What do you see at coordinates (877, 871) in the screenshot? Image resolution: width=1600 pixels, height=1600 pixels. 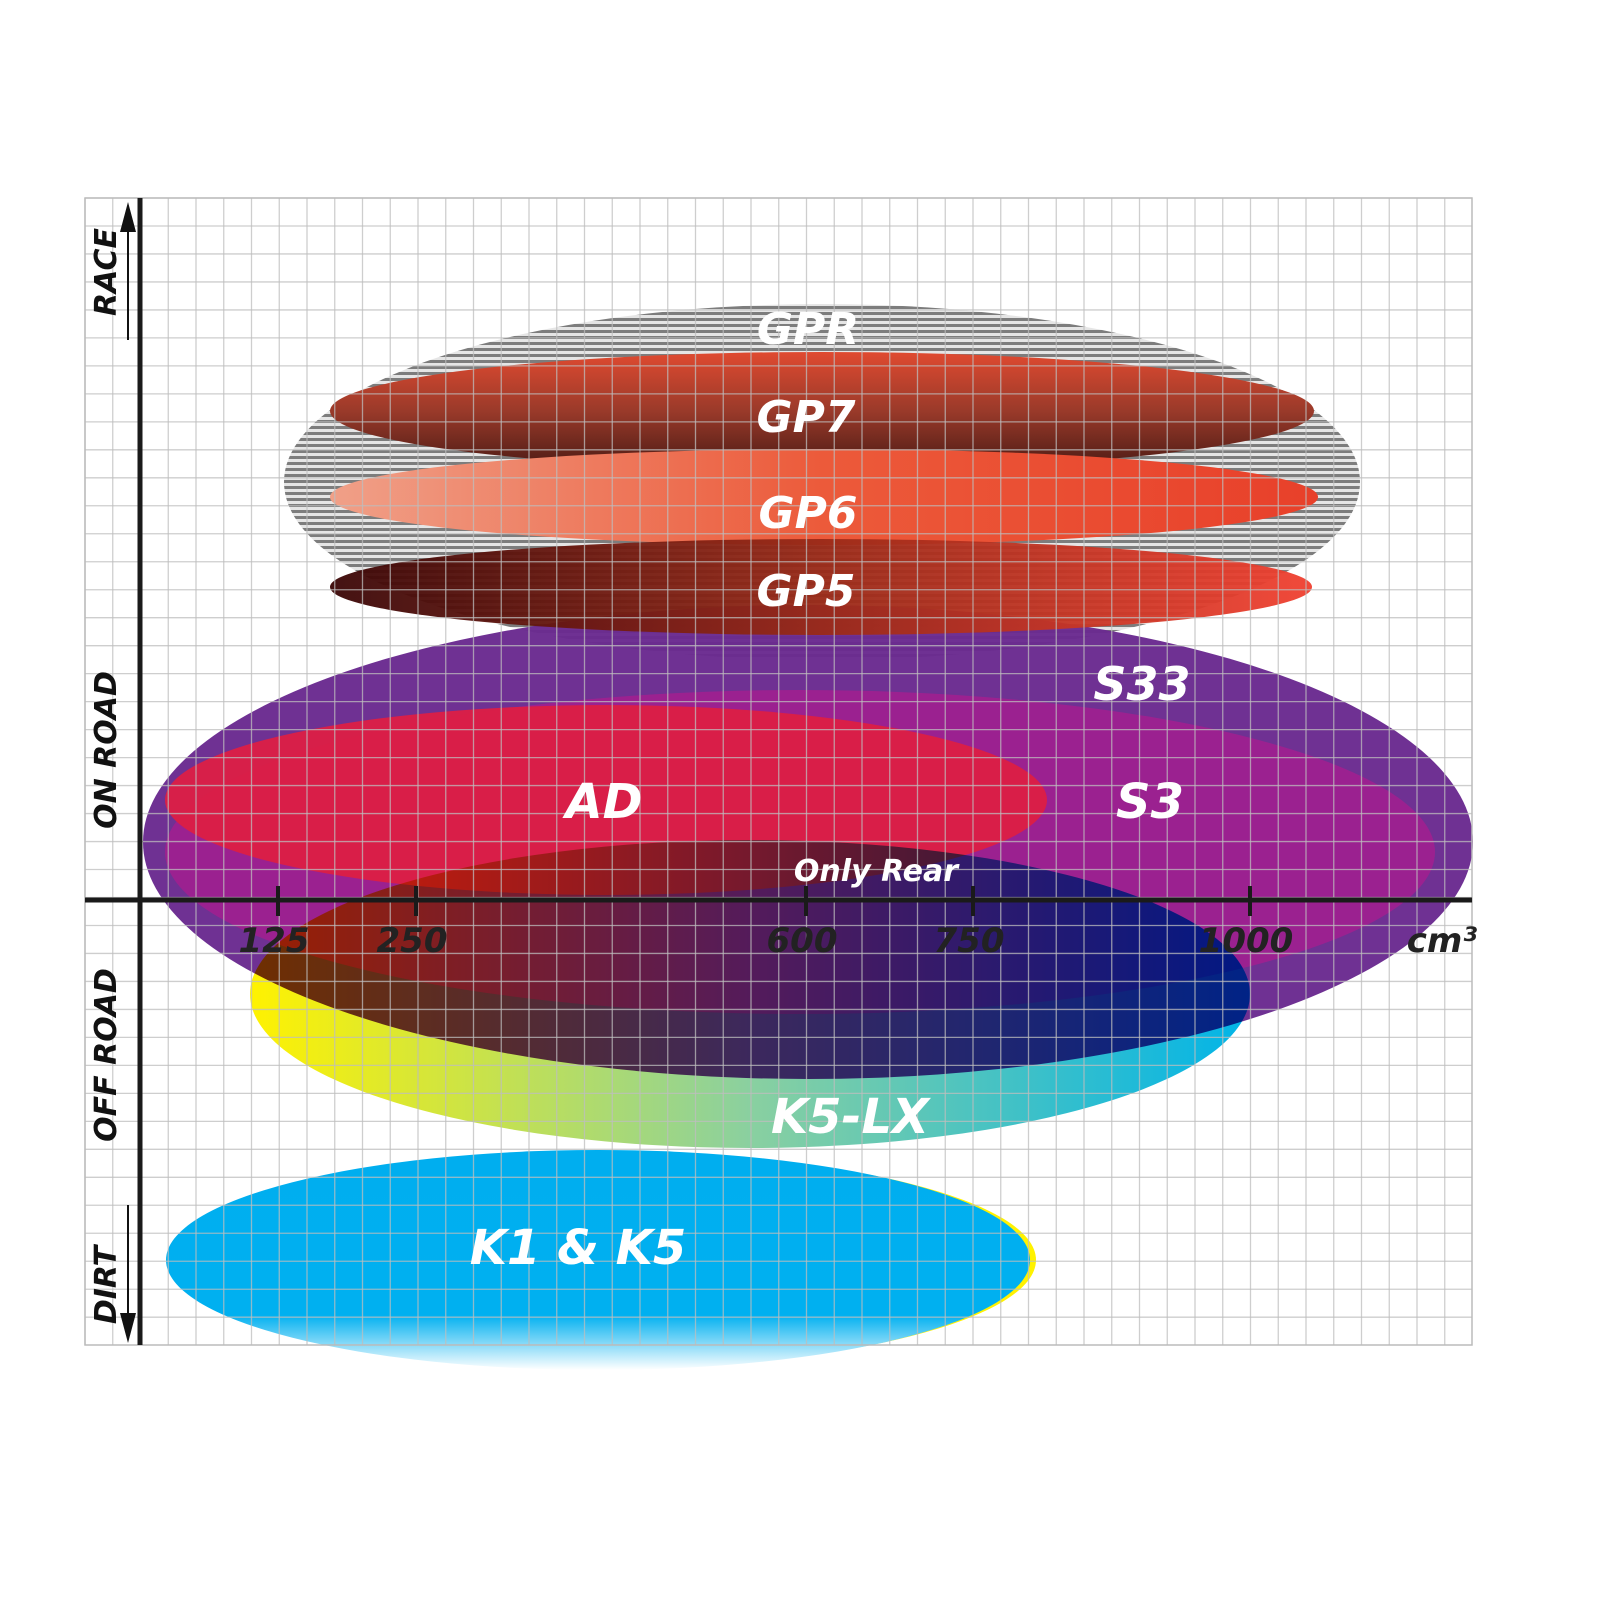 I see `label-only-rear: Only Rear` at bounding box center [877, 871].